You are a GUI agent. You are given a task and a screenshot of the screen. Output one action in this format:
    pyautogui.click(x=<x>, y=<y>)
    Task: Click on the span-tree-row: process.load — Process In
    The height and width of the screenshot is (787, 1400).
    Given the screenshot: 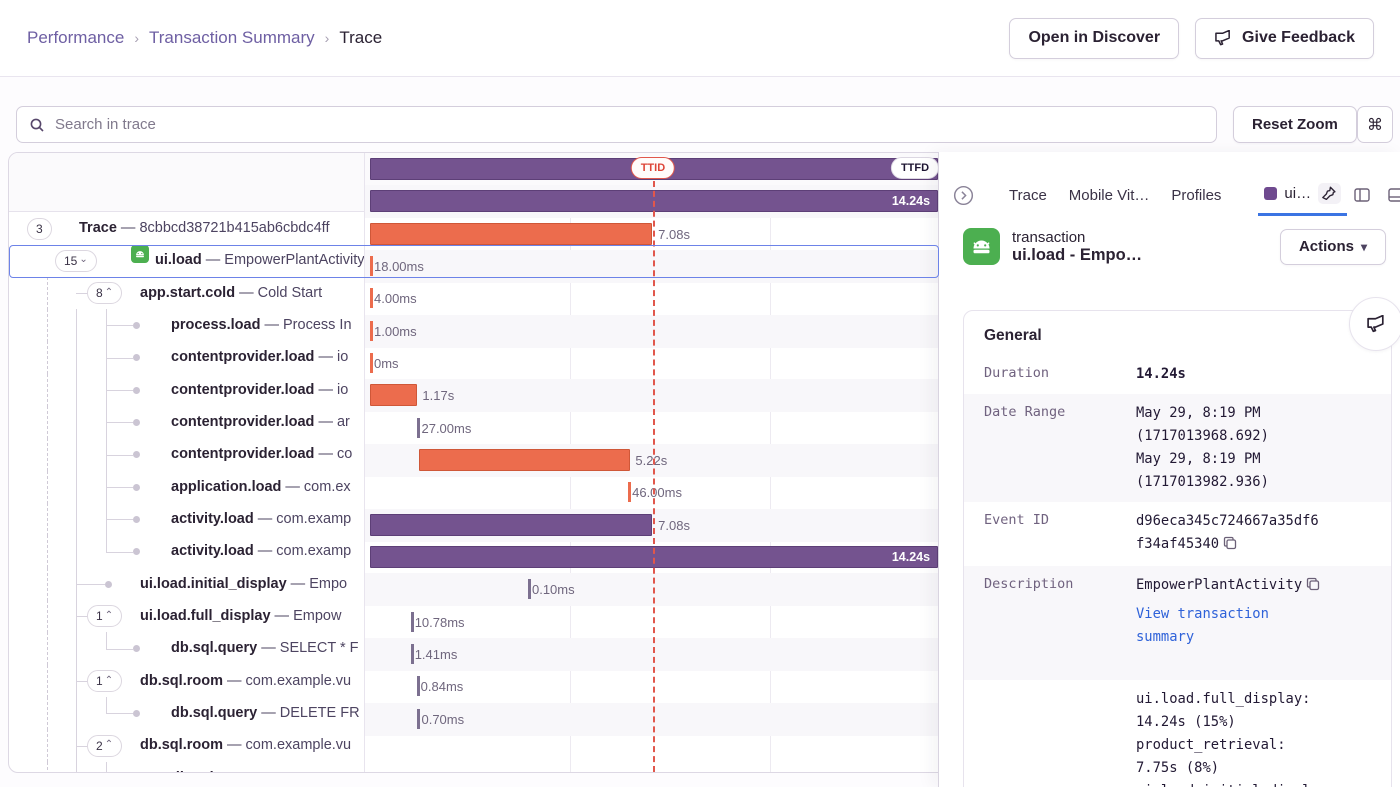 What is the action you would take?
    pyautogui.click(x=186, y=325)
    